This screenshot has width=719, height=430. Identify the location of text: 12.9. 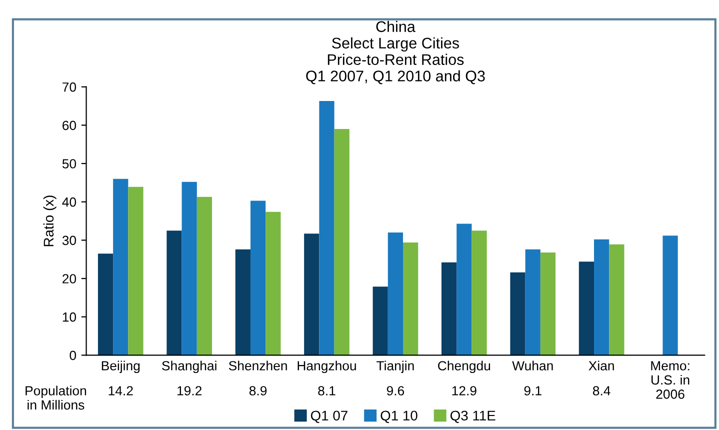
(464, 391).